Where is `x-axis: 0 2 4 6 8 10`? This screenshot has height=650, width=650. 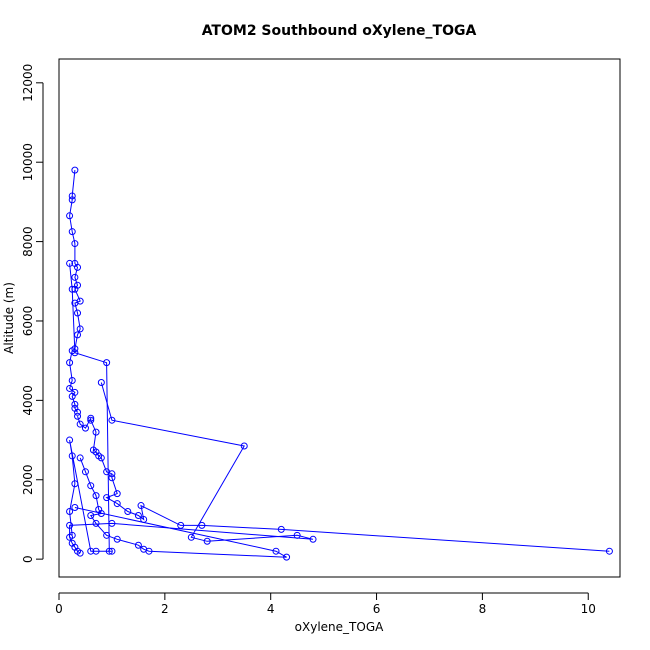
x-axis: 0 2 4 6 8 10 is located at coordinates (325, 604).